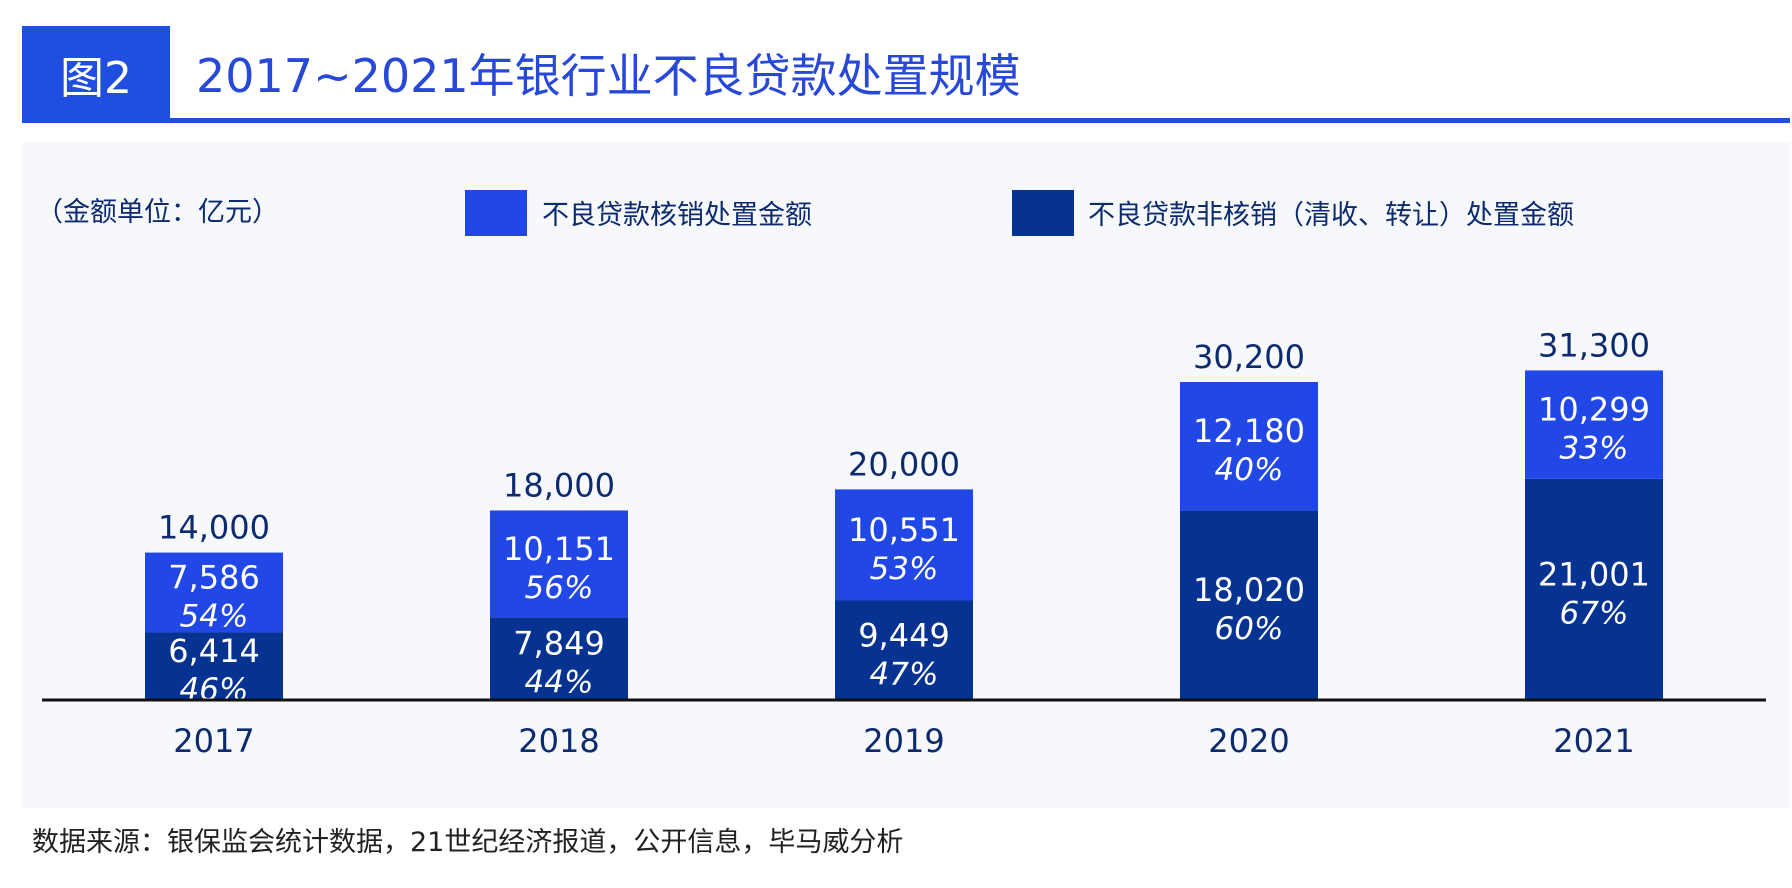 This screenshot has height=888, width=1792. I want to click on value-label-writeoff-2021: 10,299, so click(1594, 410).